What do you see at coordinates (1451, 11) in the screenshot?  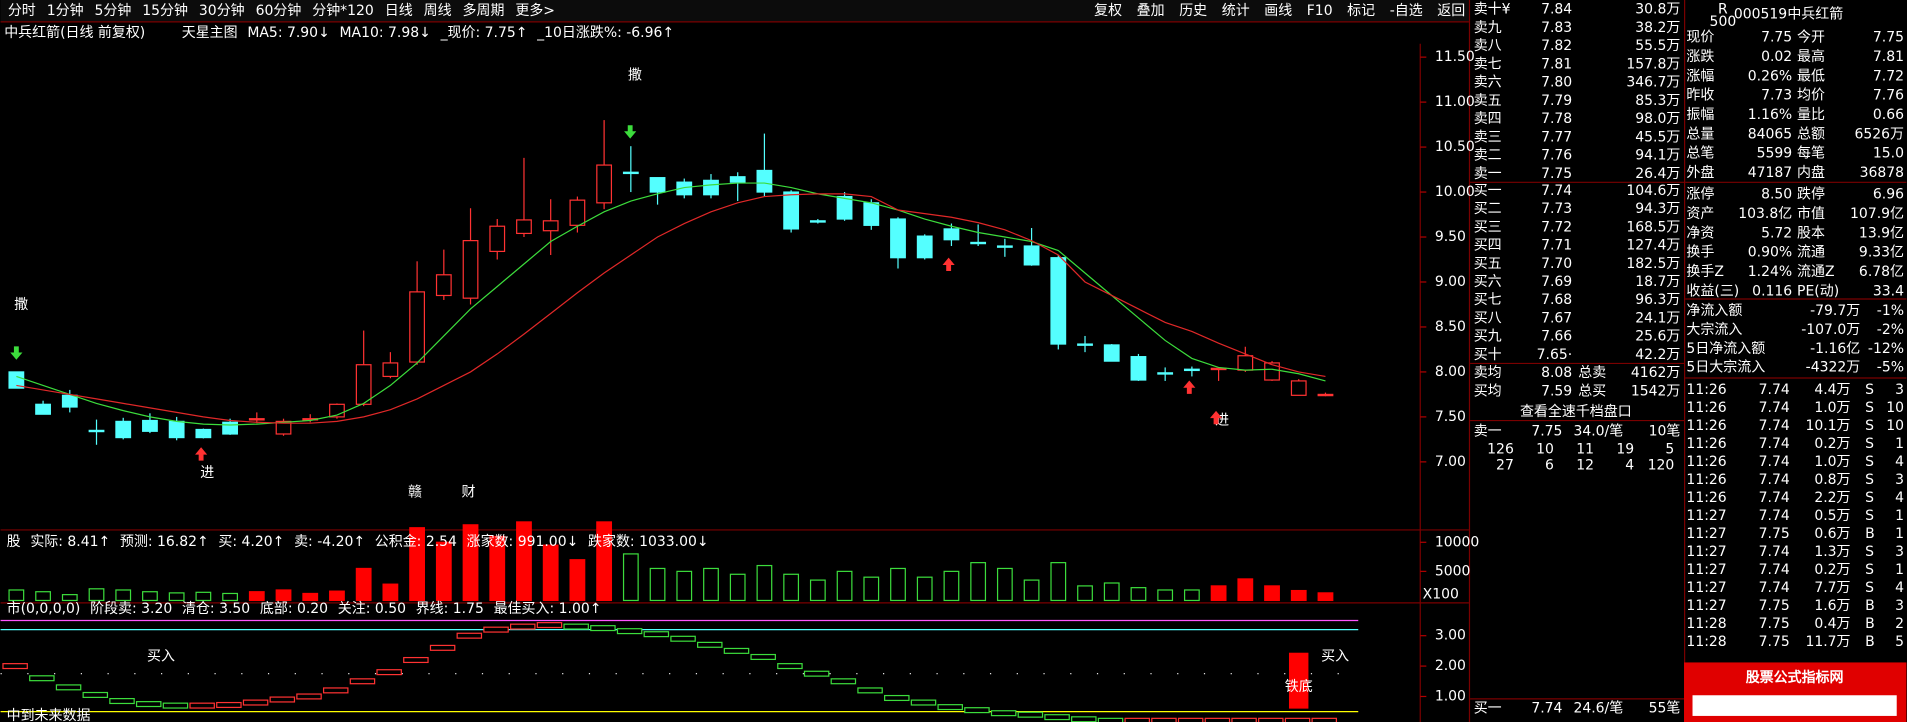 I see `toolbar-button: 返回` at bounding box center [1451, 11].